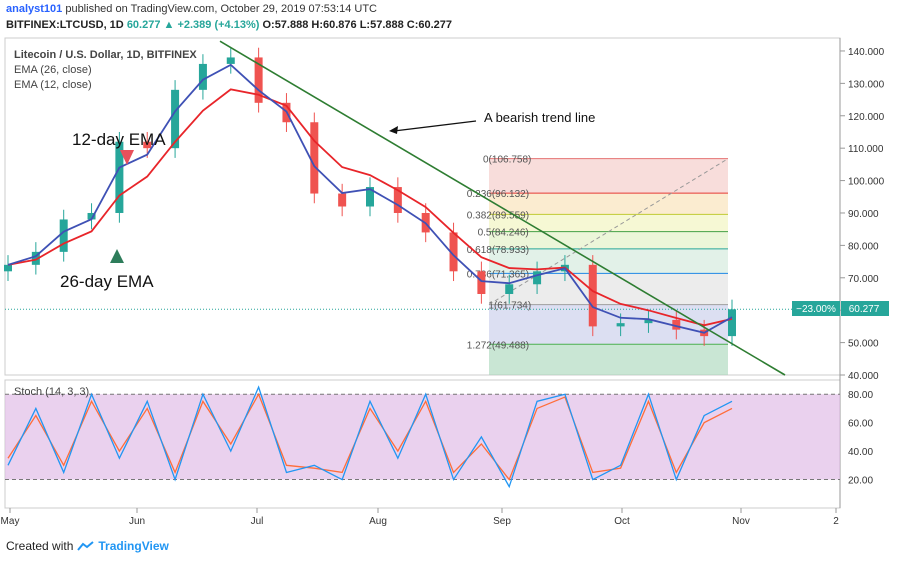  I want to click on footer-text: Created with, so click(40, 546).